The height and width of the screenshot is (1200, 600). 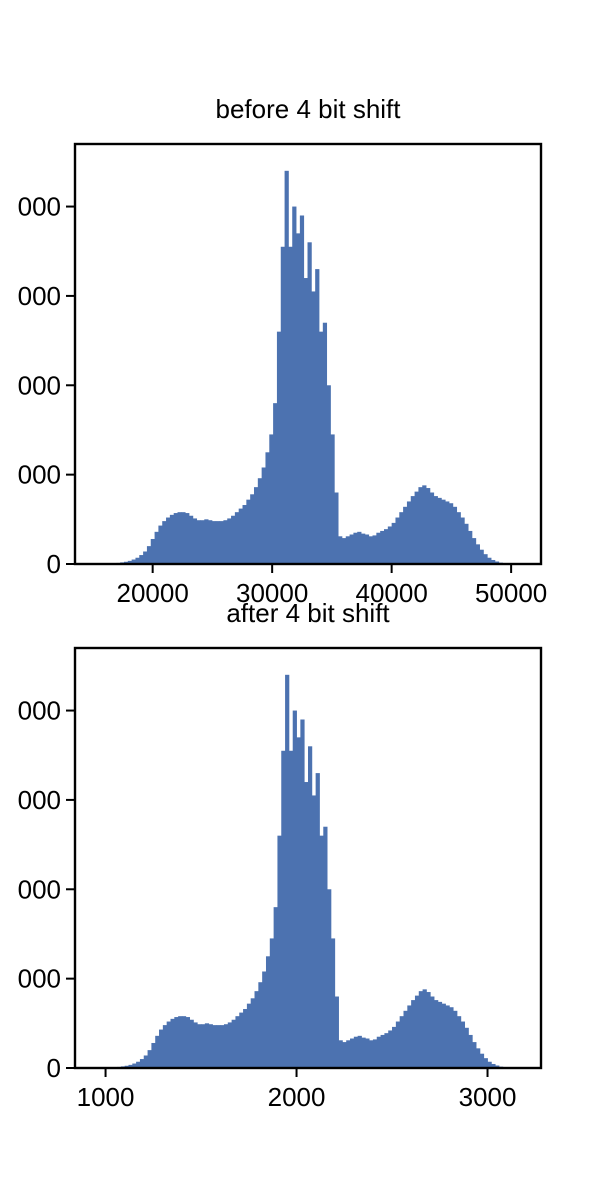 I want to click on x-tick-label: 1000, so click(x=106, y=1097).